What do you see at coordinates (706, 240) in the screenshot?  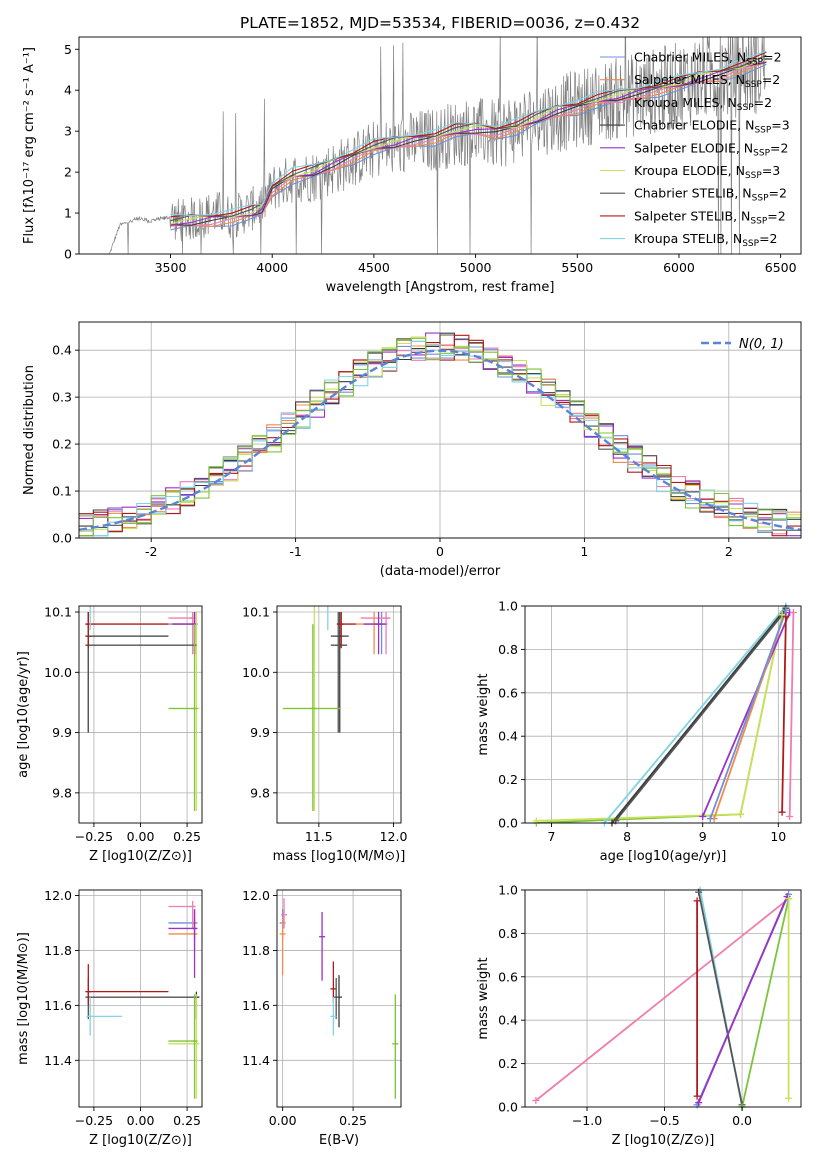 I see `legend-label: Kroupa STELIB, NSSP=2` at bounding box center [706, 240].